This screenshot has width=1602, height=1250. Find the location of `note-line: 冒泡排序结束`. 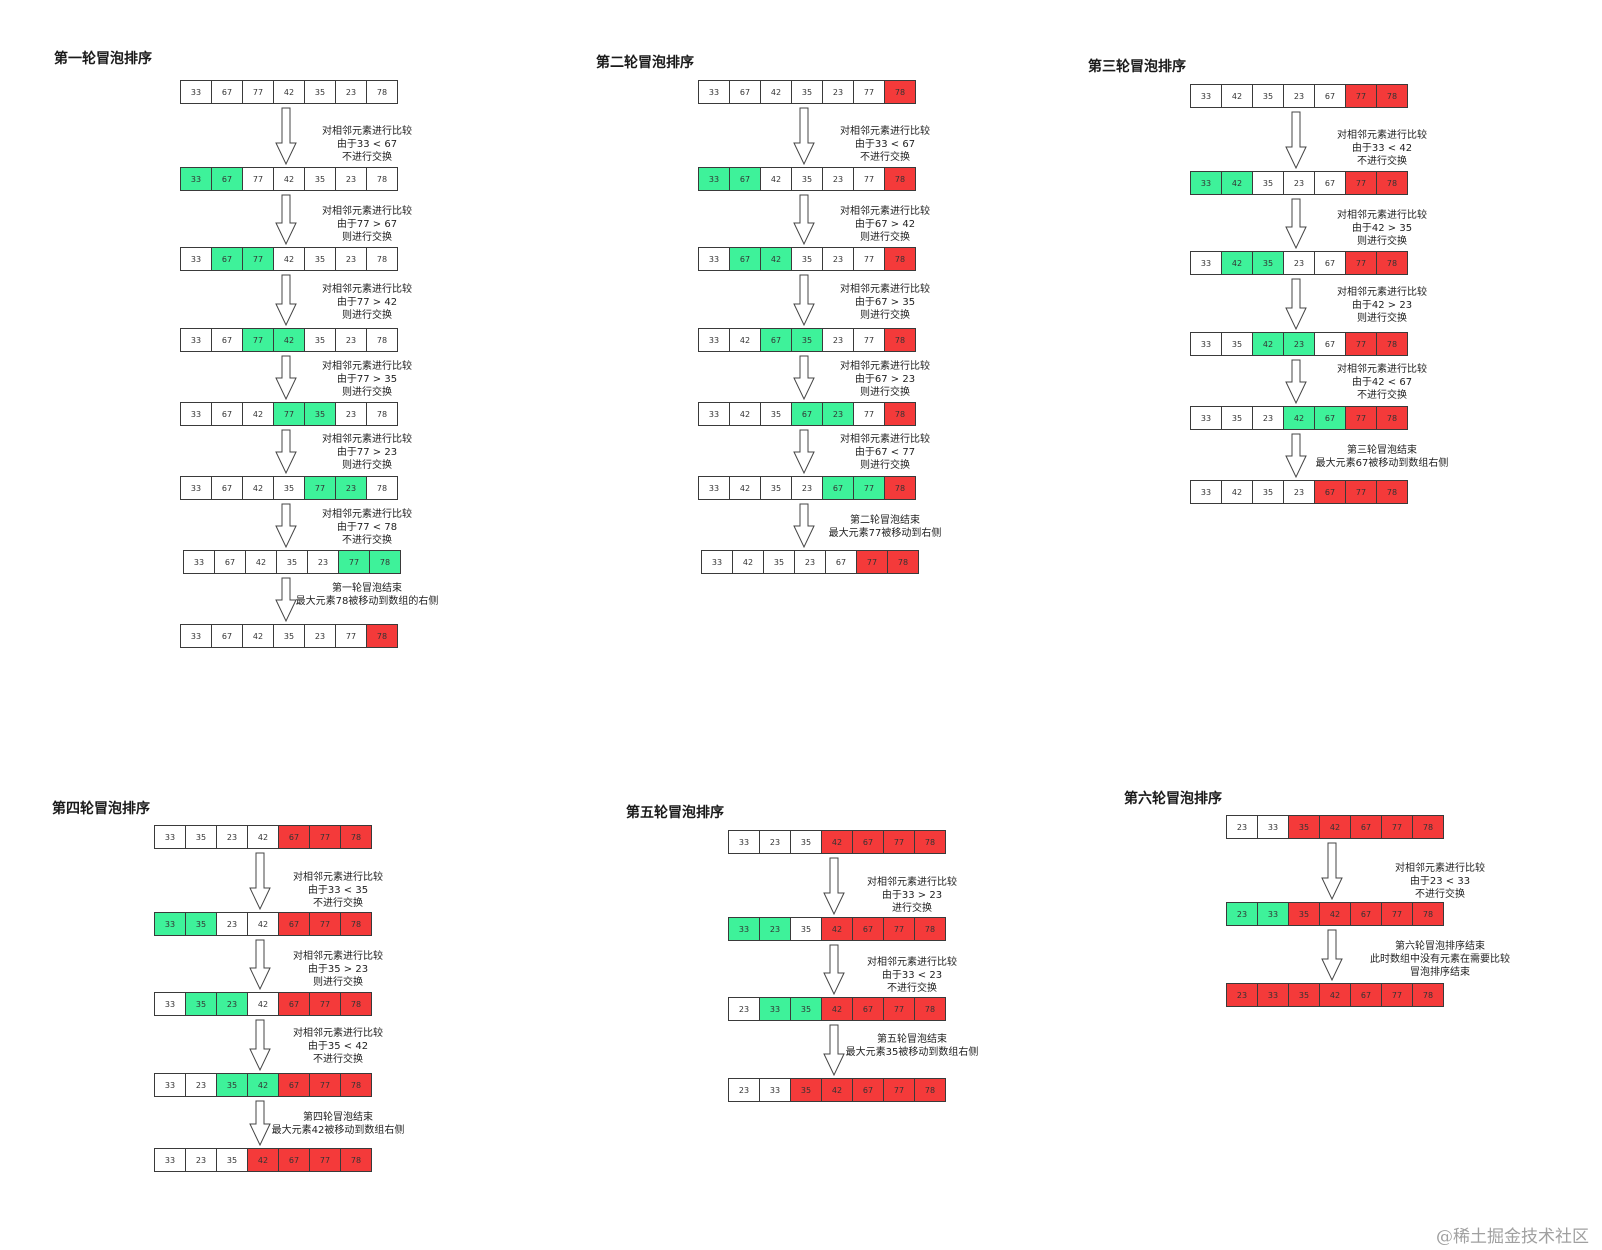

note-line: 冒泡排序结束 is located at coordinates (1440, 972).